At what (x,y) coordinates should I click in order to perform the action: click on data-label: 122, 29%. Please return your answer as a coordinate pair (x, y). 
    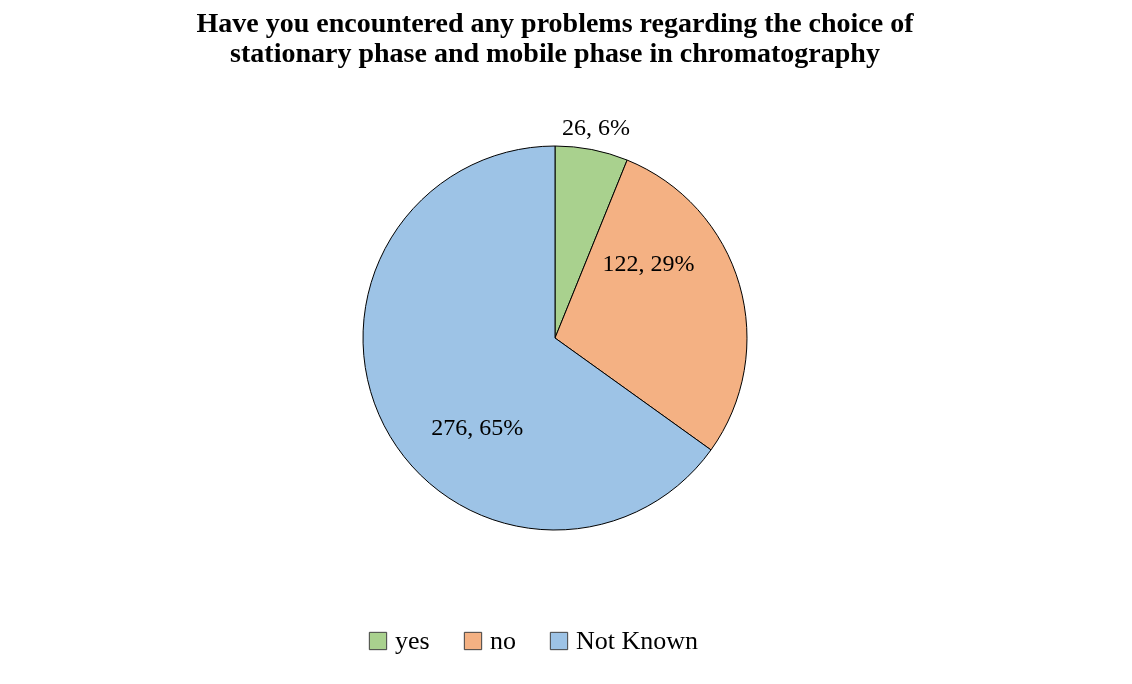
    Looking at the image, I should click on (648, 263).